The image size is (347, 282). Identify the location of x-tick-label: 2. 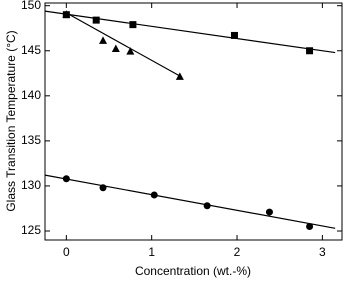
(237, 252).